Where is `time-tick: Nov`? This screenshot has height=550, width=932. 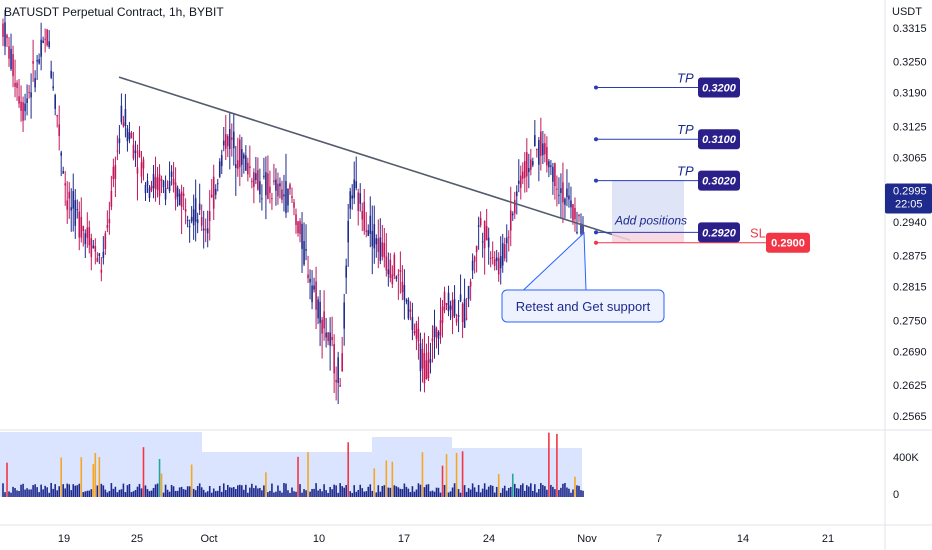 time-tick: Nov is located at coordinates (587, 539).